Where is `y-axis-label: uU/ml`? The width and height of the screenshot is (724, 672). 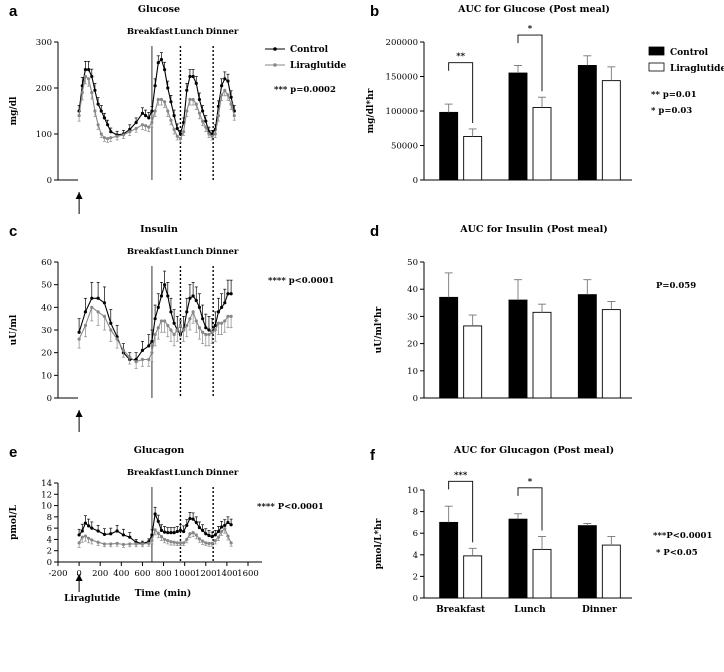
y-axis-label: uU/ml is located at coordinates (14, 329).